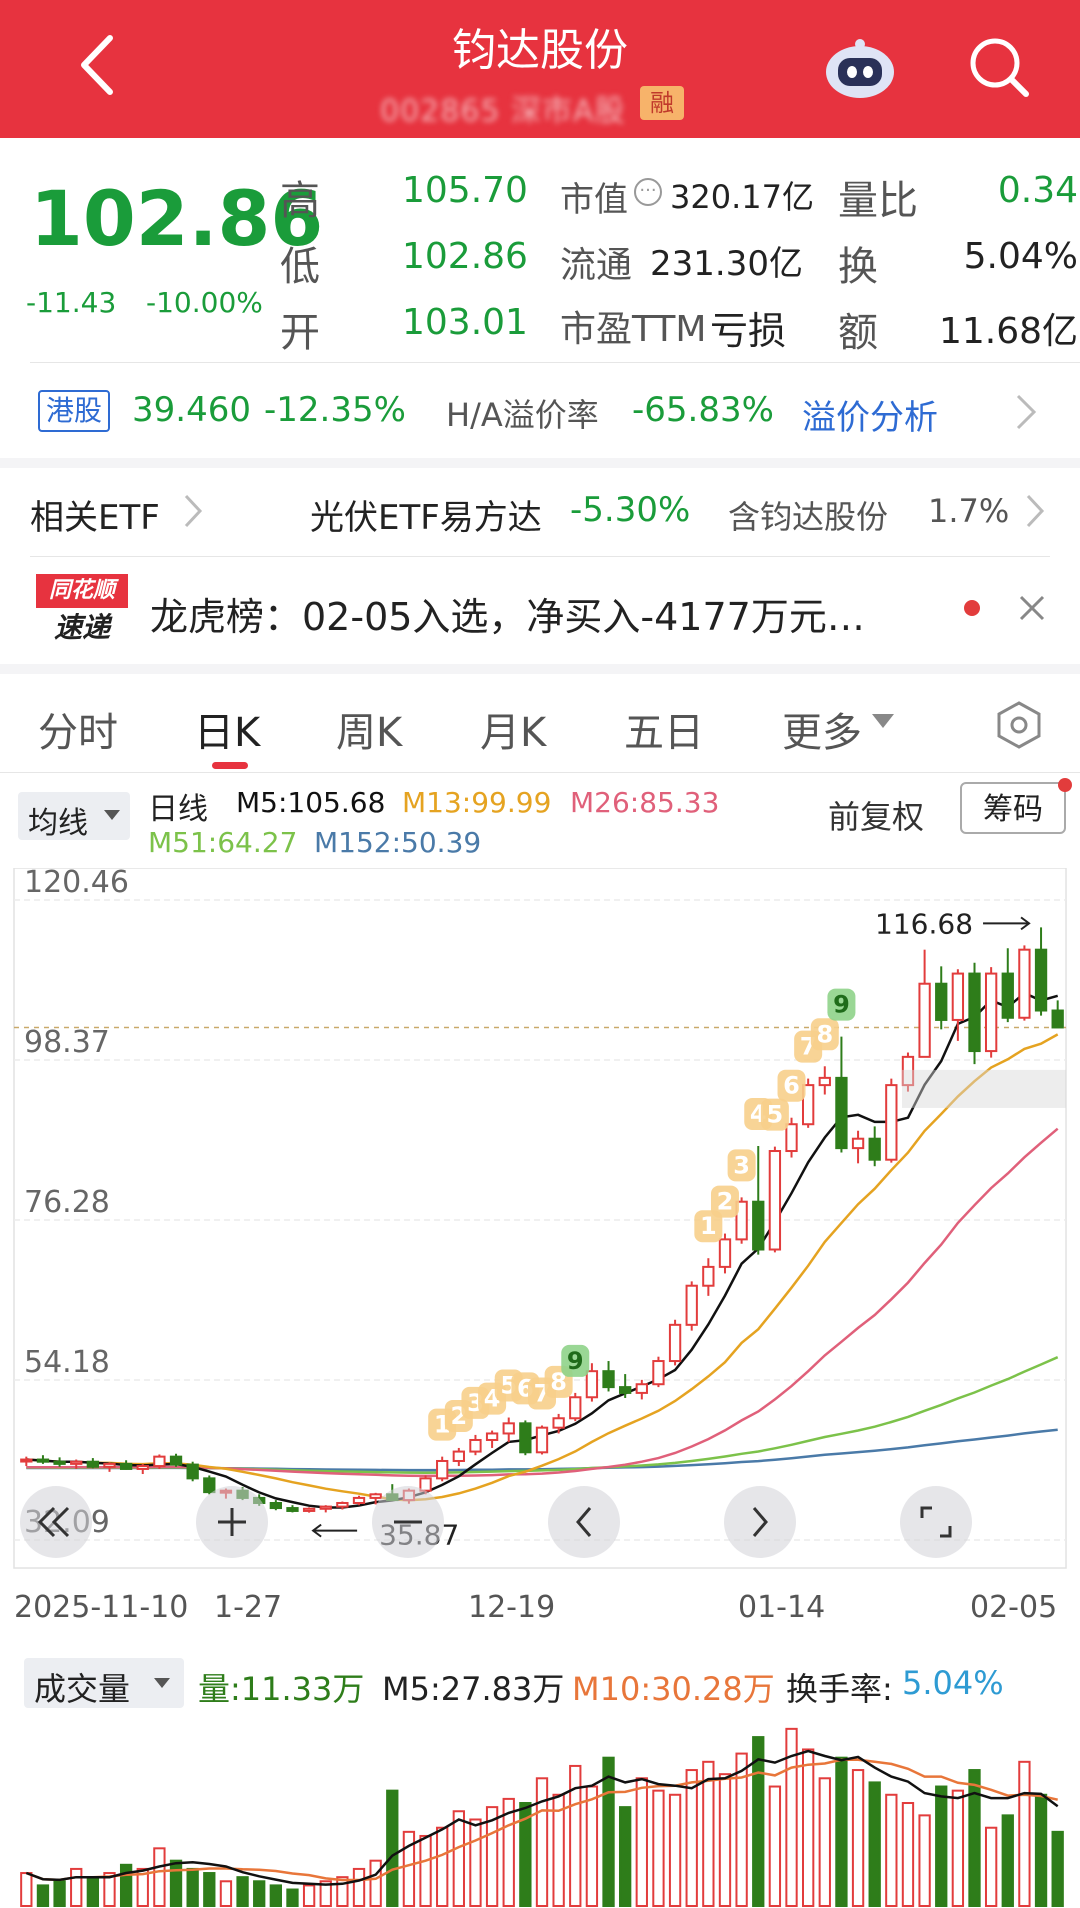 This screenshot has width=1080, height=1908. What do you see at coordinates (870, 418) in the screenshot?
I see `premium-analysis-link: 溢价分析` at bounding box center [870, 418].